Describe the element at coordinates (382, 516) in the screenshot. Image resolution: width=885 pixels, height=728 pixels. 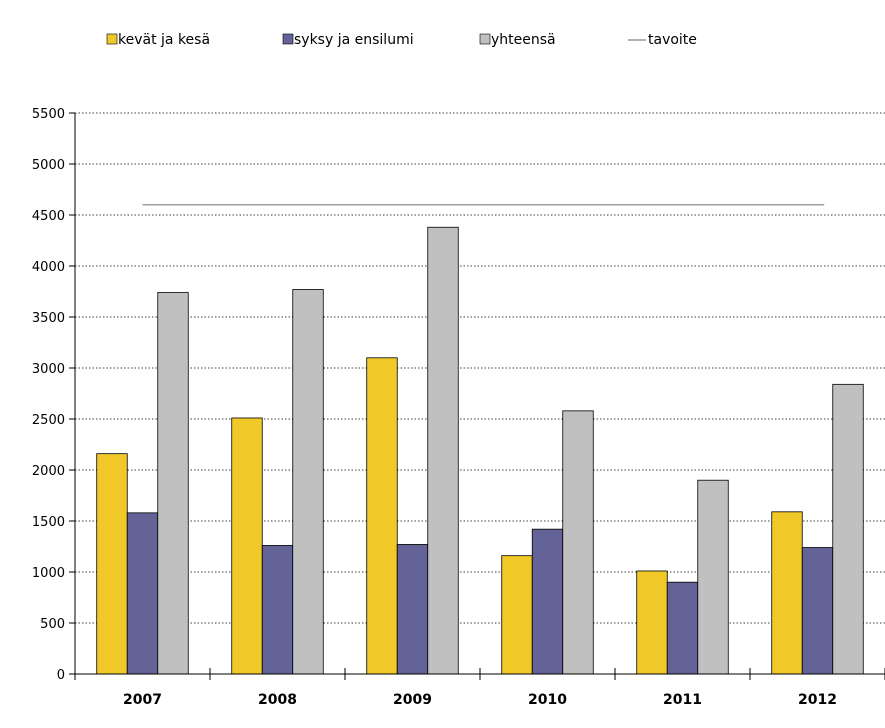
I see `bar-kevät-ja-kesä-2009` at that location.